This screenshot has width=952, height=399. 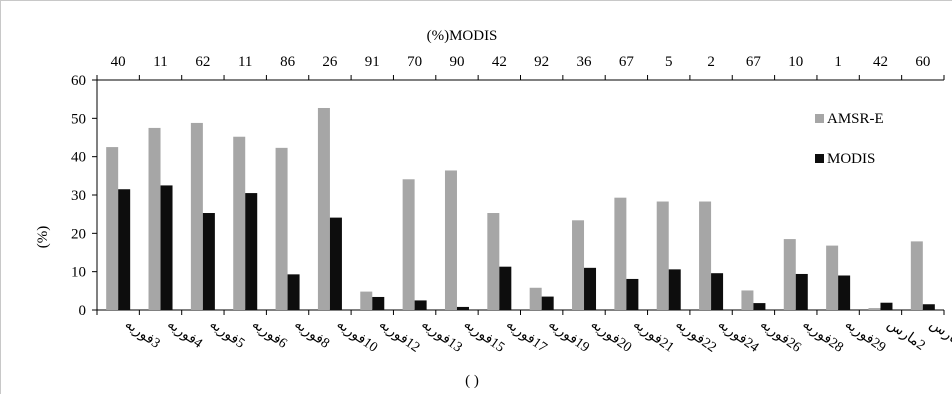 What do you see at coordinates (372, 62) in the screenshot?
I see `top-value-label: 91` at bounding box center [372, 62].